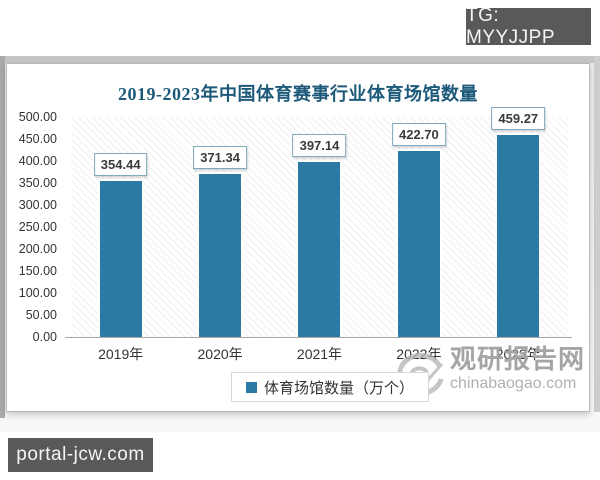  What do you see at coordinates (318, 337) in the screenshot?
I see `x-axis-line` at bounding box center [318, 337].